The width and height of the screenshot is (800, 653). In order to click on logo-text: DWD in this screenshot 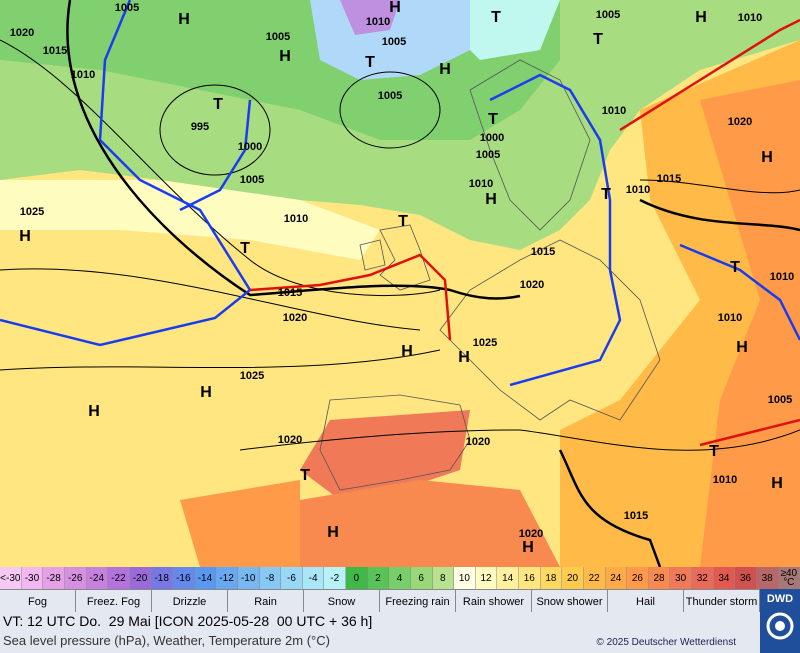, I will do `click(780, 599)`.